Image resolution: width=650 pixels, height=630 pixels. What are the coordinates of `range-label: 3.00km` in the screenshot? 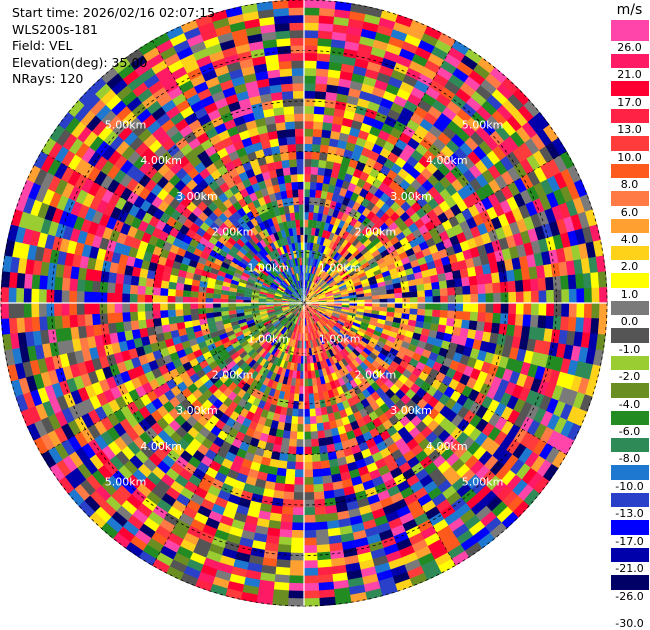 It's located at (197, 410).